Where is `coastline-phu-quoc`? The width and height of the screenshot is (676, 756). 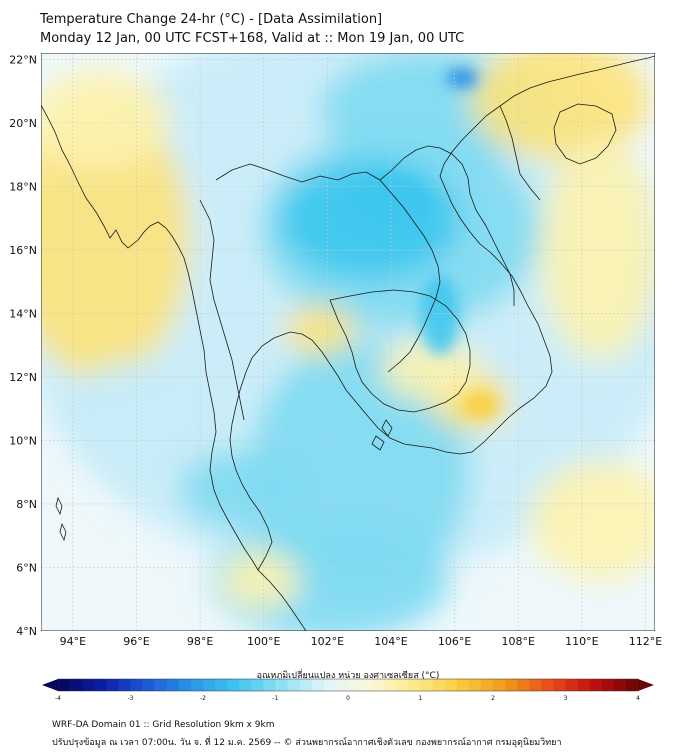
coastline-phu-quoc is located at coordinates (378, 443).